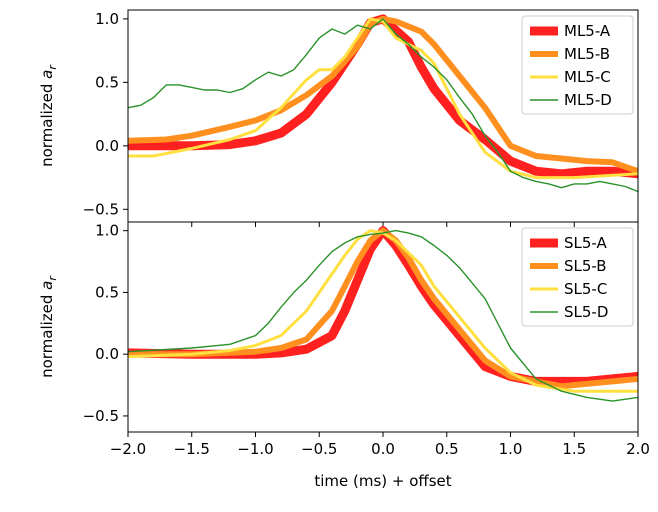  Describe the element at coordinates (255, 449) in the screenshot. I see `x-tick-label: −1.0` at that location.